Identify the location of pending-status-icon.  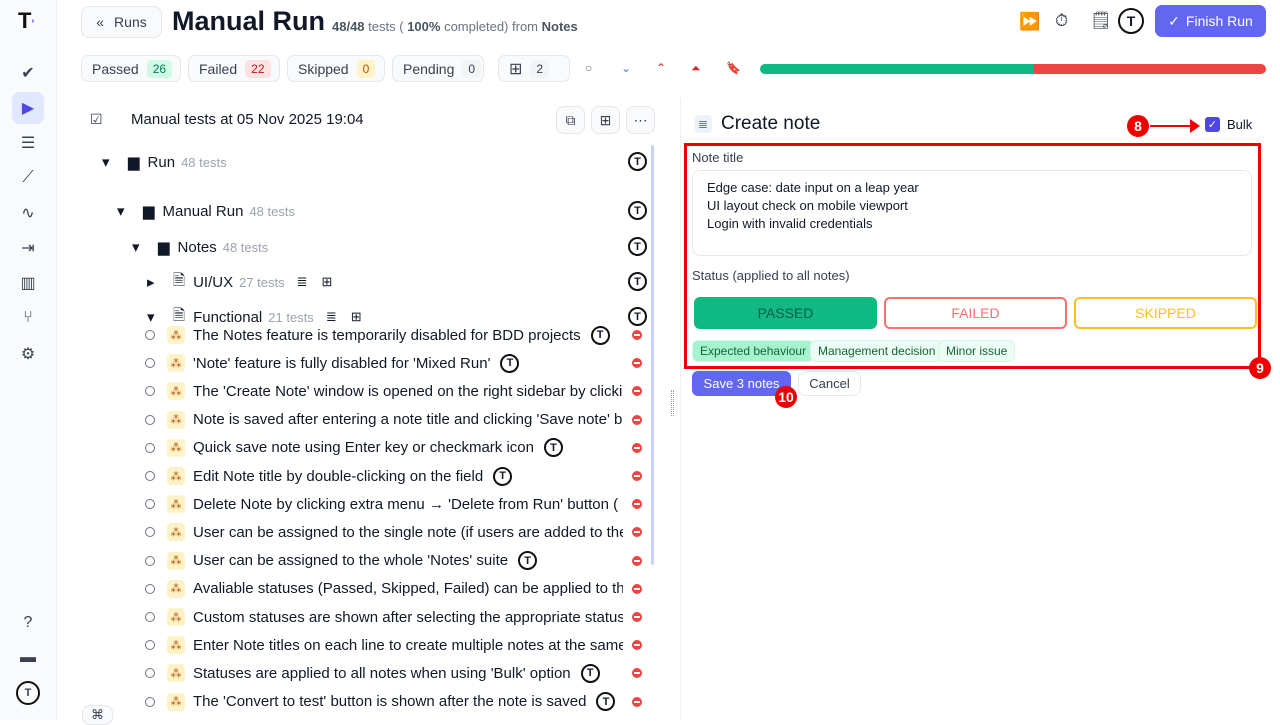
(150, 645).